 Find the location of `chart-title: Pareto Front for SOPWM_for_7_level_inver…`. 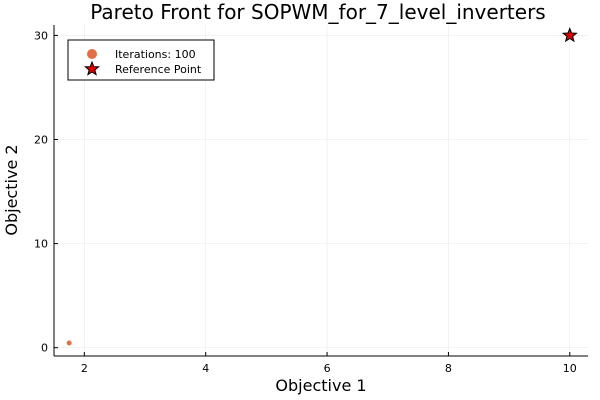

chart-title: Pareto Front for SOPWM_for_7_level_inver… is located at coordinates (317, 12).